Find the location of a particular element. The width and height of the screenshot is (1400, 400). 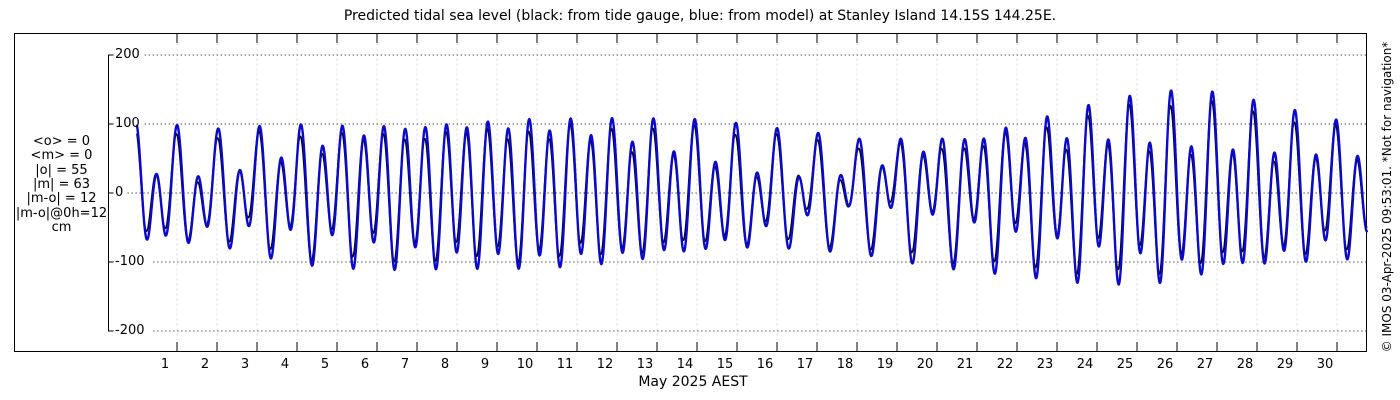

x-tick-label: 9 is located at coordinates (485, 364).